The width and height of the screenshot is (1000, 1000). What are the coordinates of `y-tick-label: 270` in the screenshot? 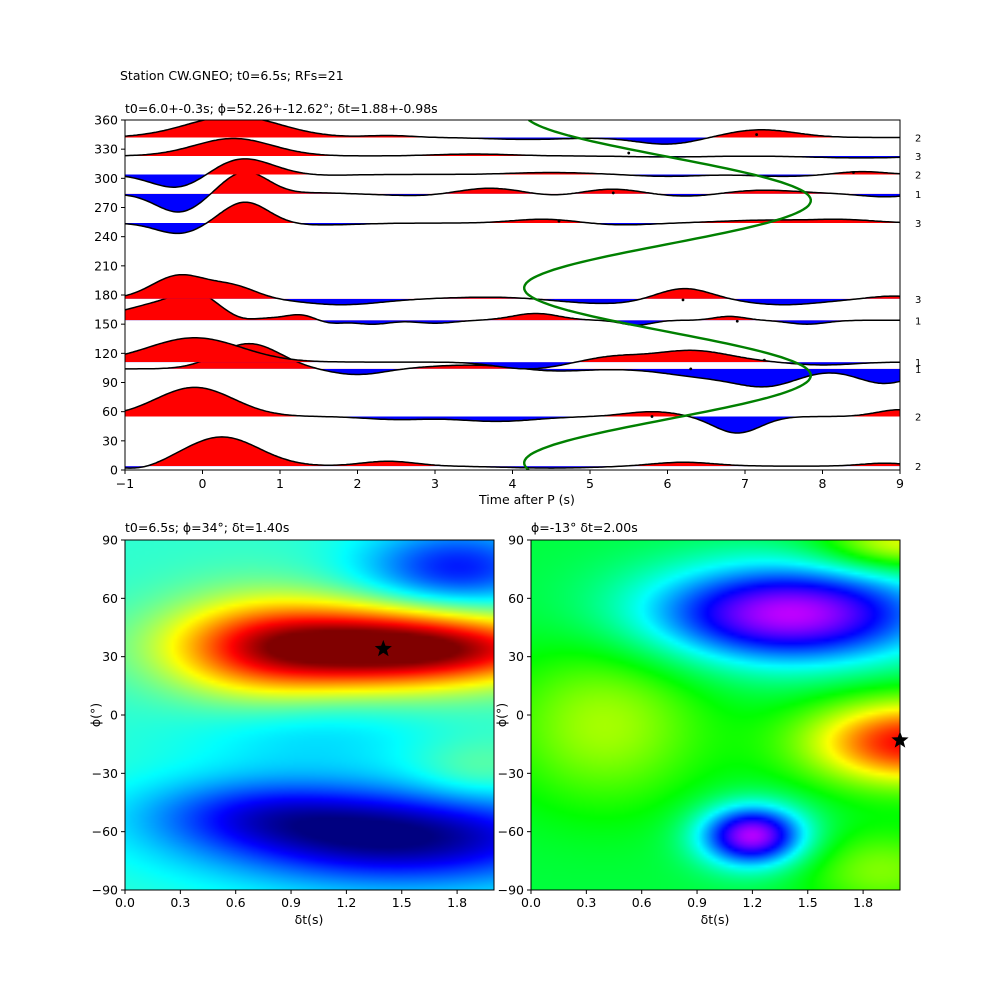 It's located at (106, 207).